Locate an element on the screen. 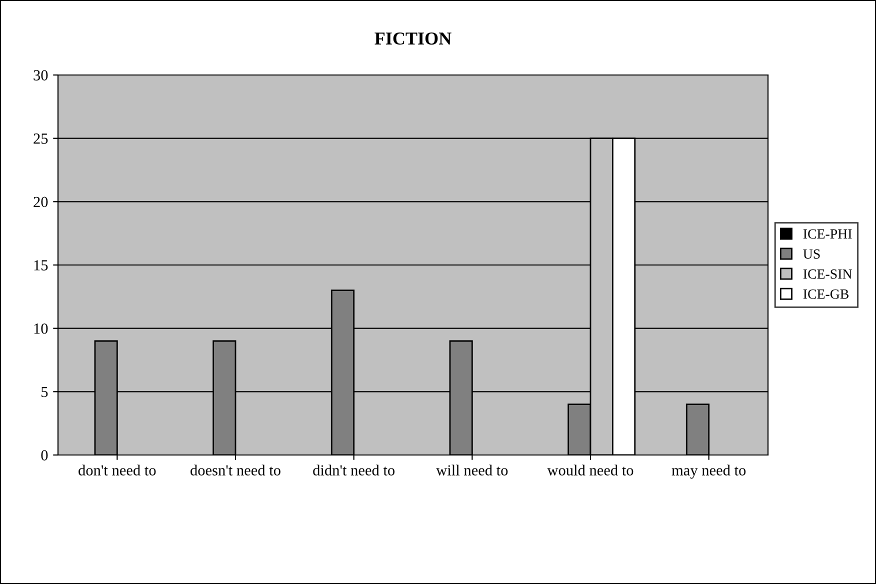  legend-label: ICE-PHI is located at coordinates (827, 234).